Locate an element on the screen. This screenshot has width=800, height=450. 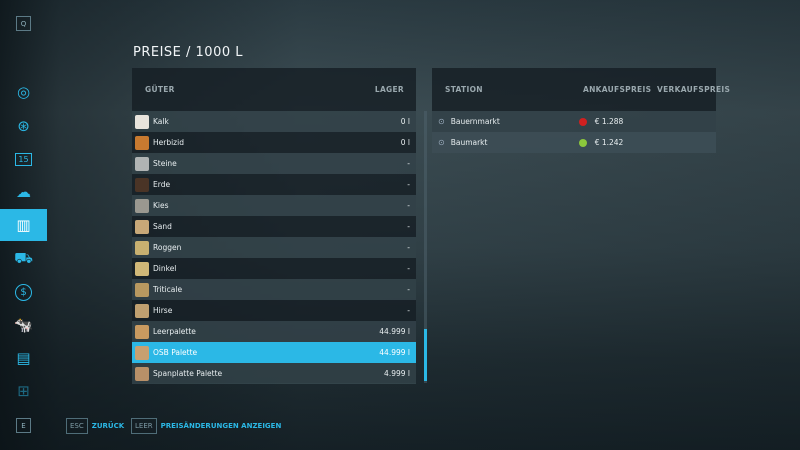
show-price-changes-button: LEER PREISÄNDERUNGEN ANZEIGEN is located at coordinates (206, 426).